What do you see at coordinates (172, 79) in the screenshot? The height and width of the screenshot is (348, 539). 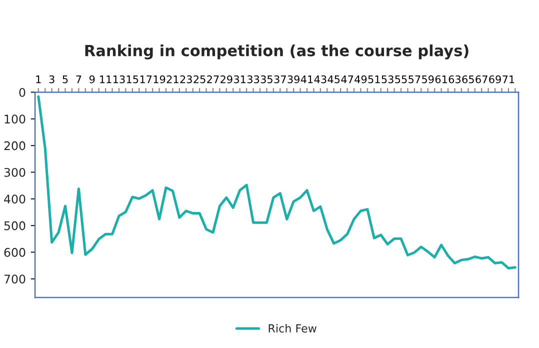 I see `x-tick-label: 21` at bounding box center [172, 79].